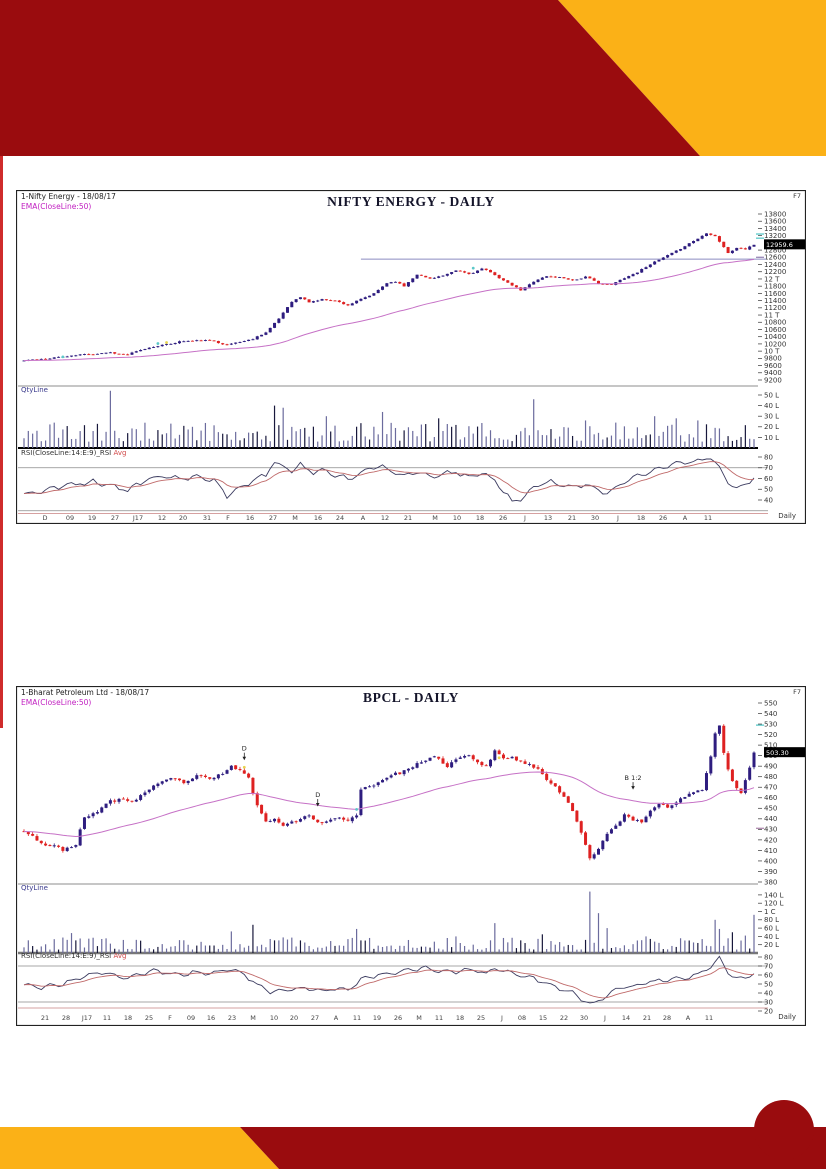 The image size is (826, 1169). Describe the element at coordinates (773, 373) in the screenshot. I see `svg-text: 9400` at that location.